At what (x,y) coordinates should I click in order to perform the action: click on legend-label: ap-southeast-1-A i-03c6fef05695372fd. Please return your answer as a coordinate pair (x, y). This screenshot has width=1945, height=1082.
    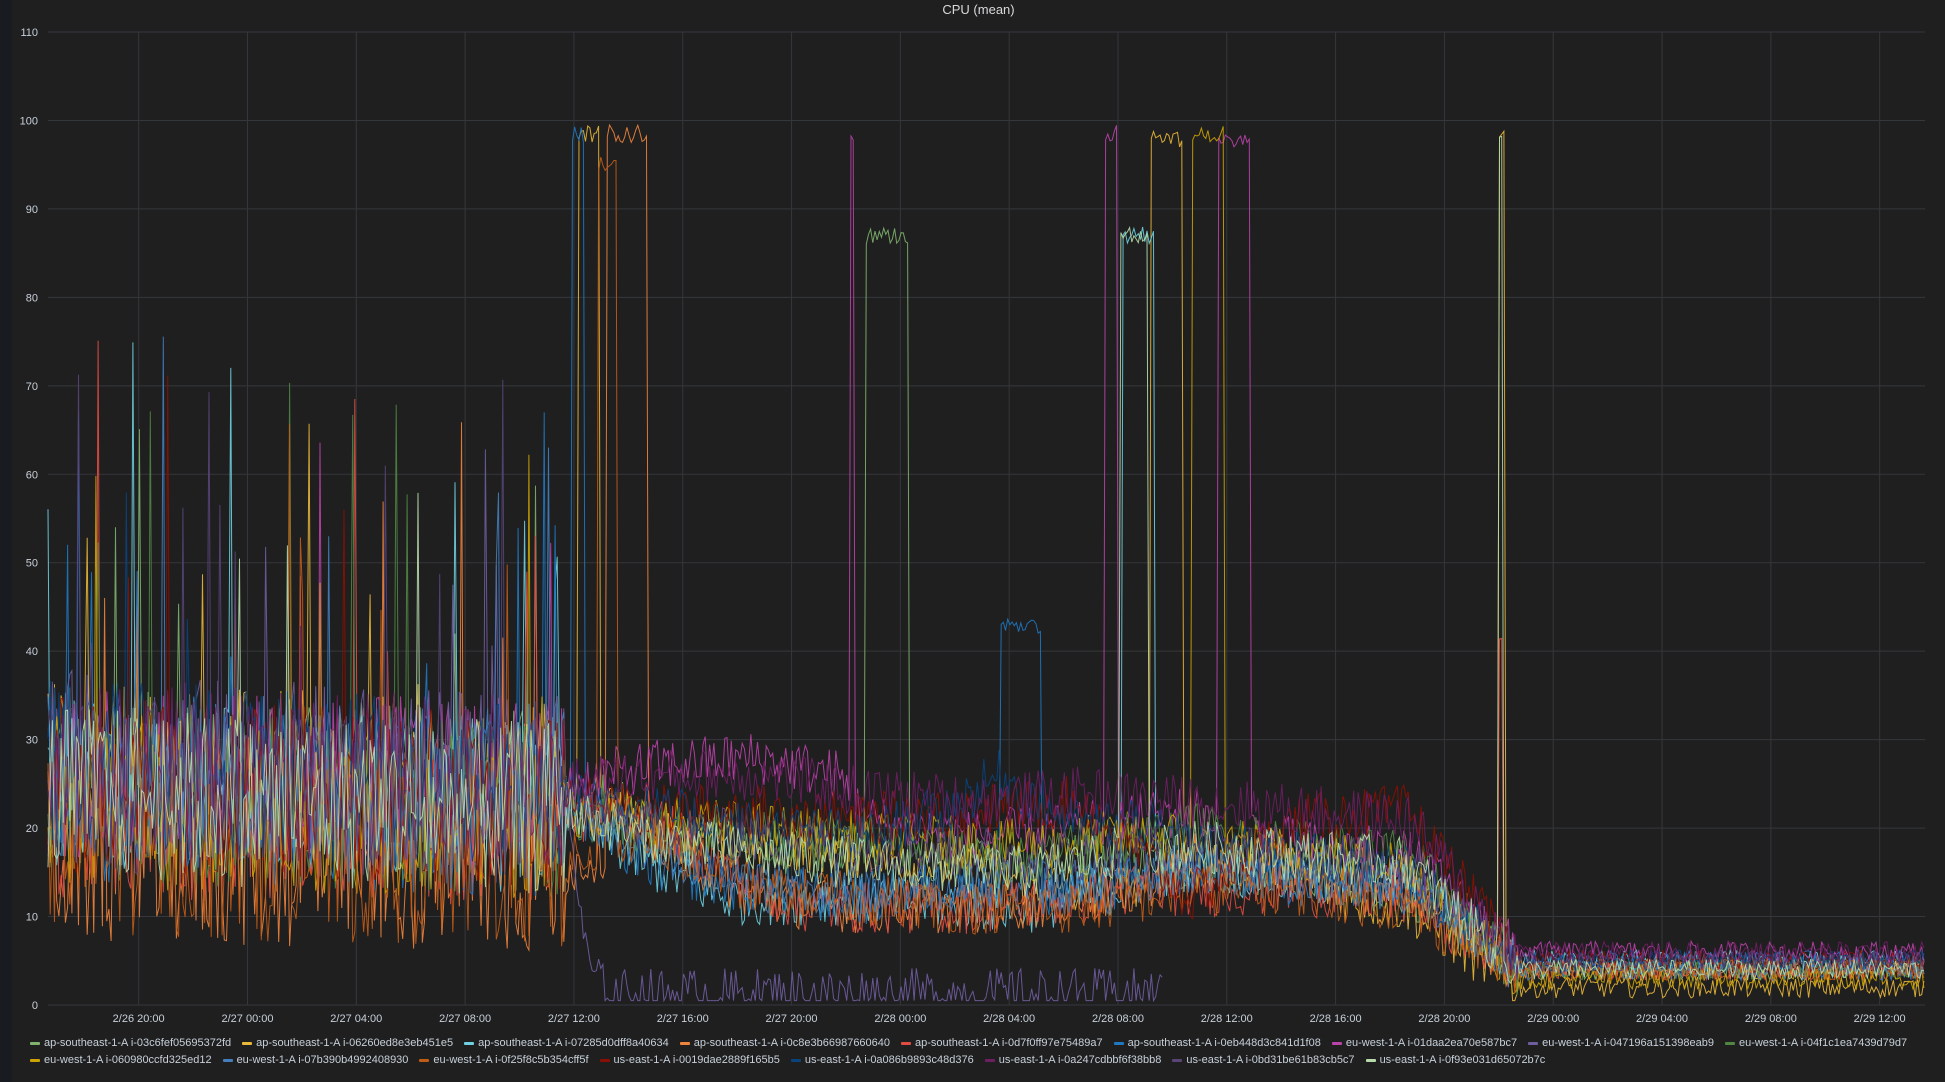
    Looking at the image, I should click on (138, 1043).